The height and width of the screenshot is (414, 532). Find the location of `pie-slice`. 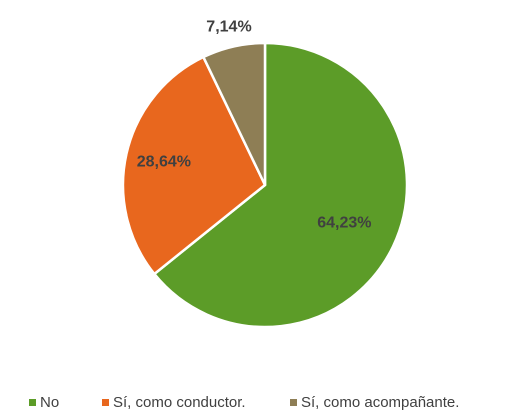

pie-slice is located at coordinates (234, 114).